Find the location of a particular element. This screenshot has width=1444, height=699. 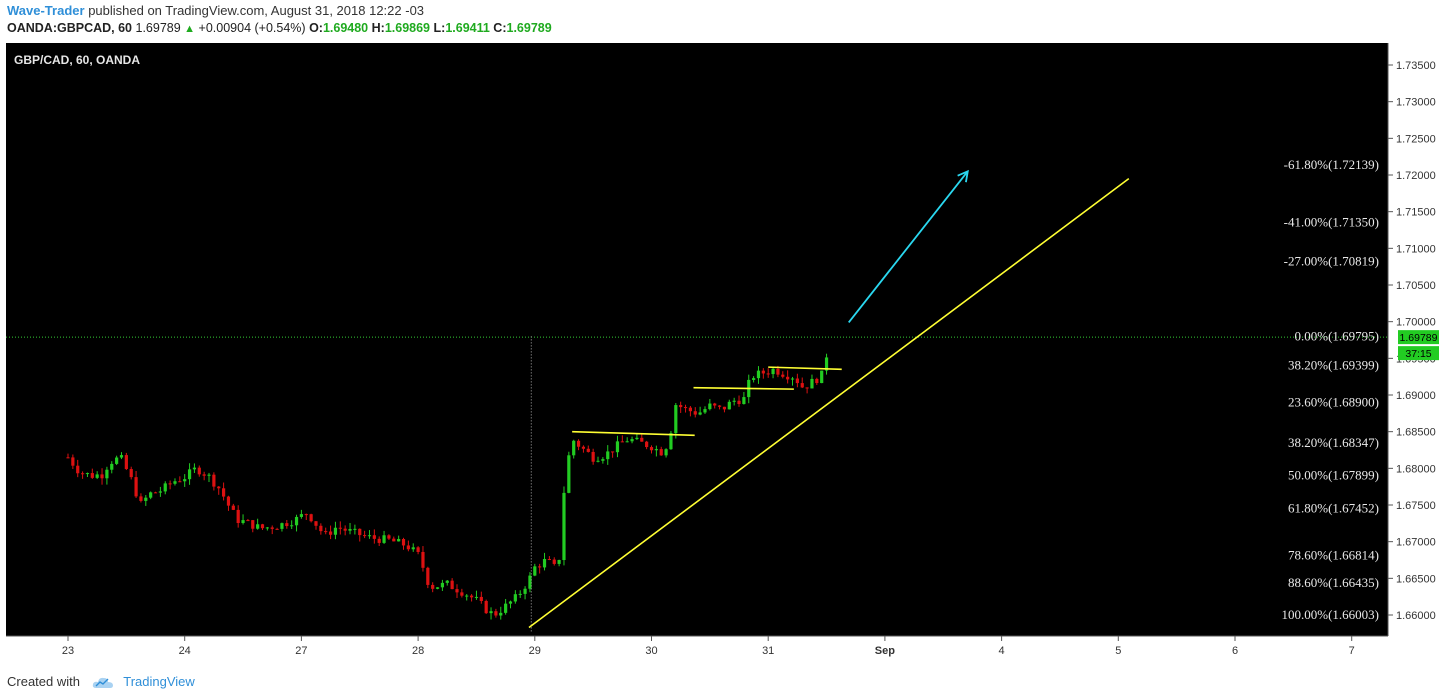

fib-level-label: -61.80%(1.72139) is located at coordinates (1331, 164).